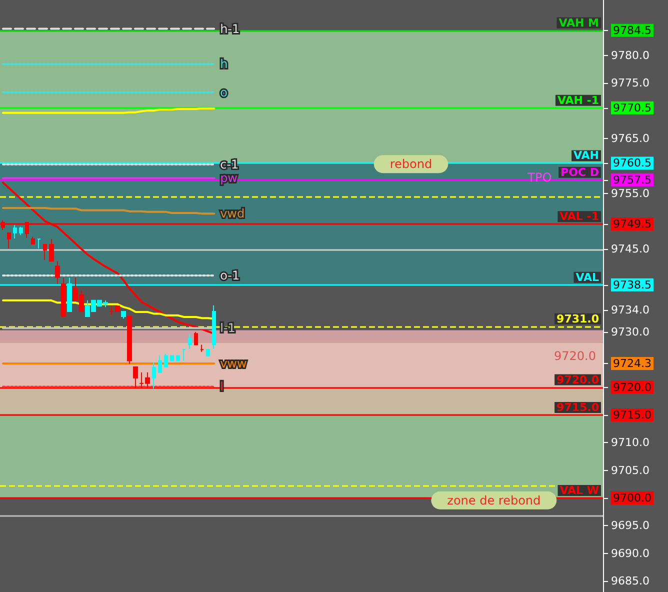 This screenshot has width=668, height=592. What do you see at coordinates (630, 249) in the screenshot?
I see `y-tick-label: 9745.0` at bounding box center [630, 249].